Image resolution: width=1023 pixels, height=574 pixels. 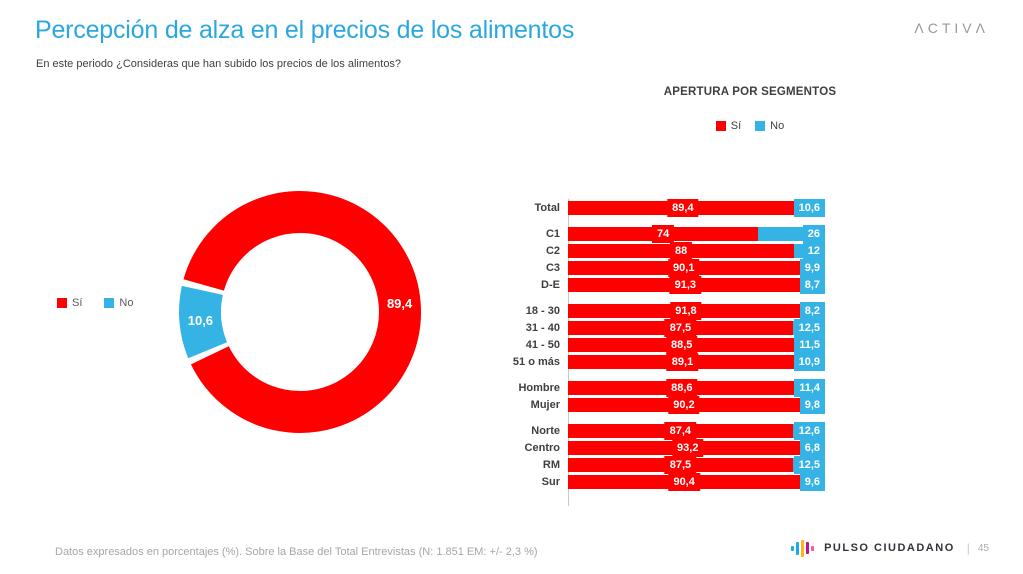 I want to click on page-number: 45, so click(x=983, y=548).